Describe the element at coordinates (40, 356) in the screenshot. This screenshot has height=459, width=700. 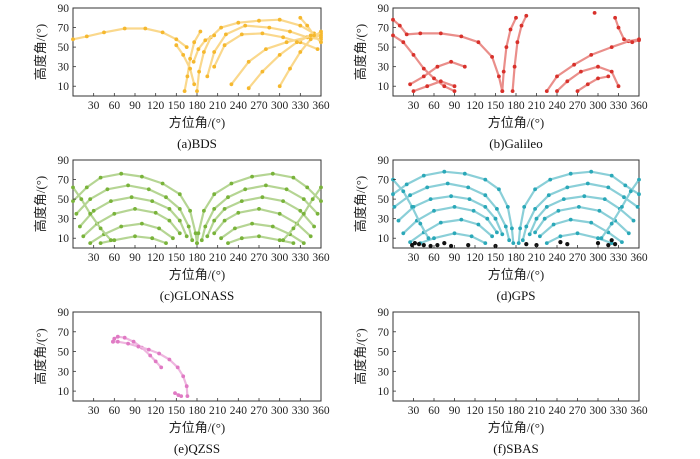
I see `y-axis-label: 高度角/(°)` at that location.